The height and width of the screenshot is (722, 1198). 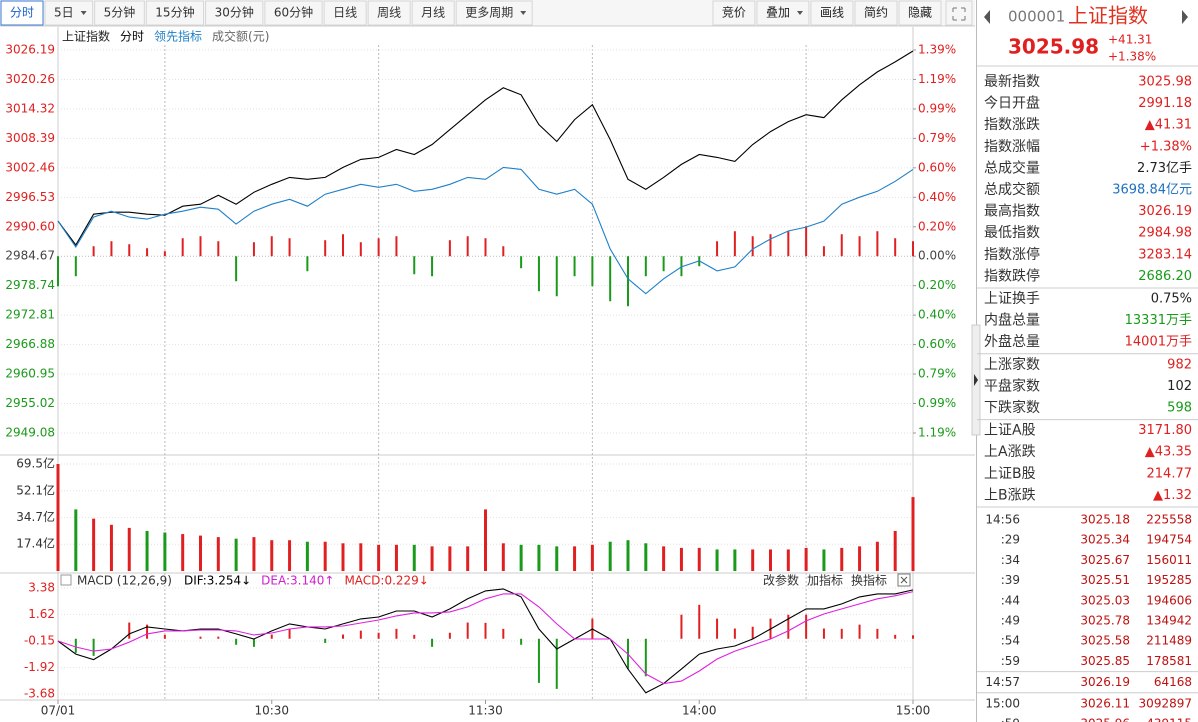 What do you see at coordinates (937, 403) in the screenshot?
I see `pct-tick-label: 0.99%` at bounding box center [937, 403].